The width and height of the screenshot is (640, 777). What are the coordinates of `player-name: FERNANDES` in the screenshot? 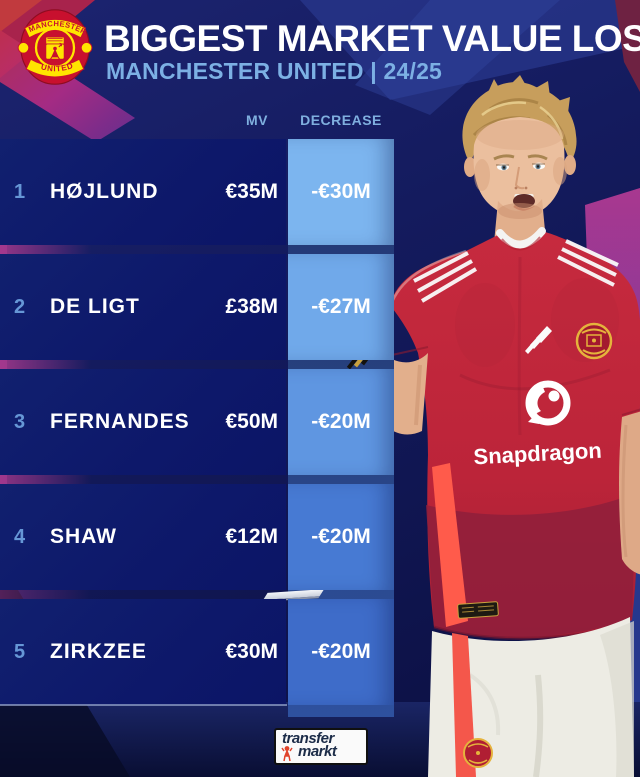 It's located at (120, 421).